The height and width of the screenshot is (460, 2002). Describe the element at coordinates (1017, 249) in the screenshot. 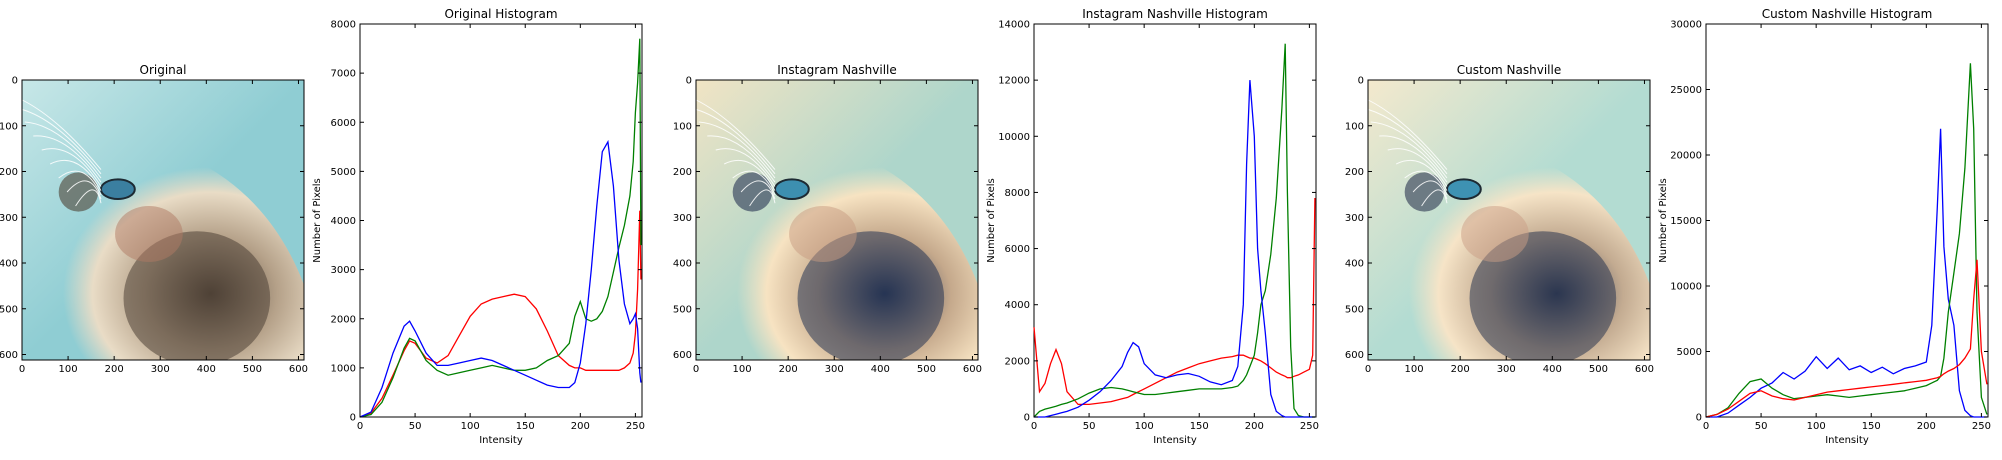

I see `y-tick-label: 6000` at that location.